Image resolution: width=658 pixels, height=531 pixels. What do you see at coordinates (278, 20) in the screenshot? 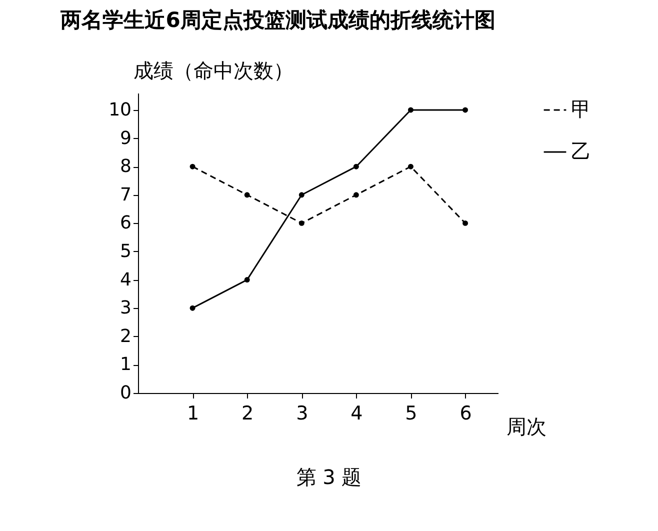
I see `chart-title: 两名学生近6周定点投篮测试成绩的折线统计图` at bounding box center [278, 20].